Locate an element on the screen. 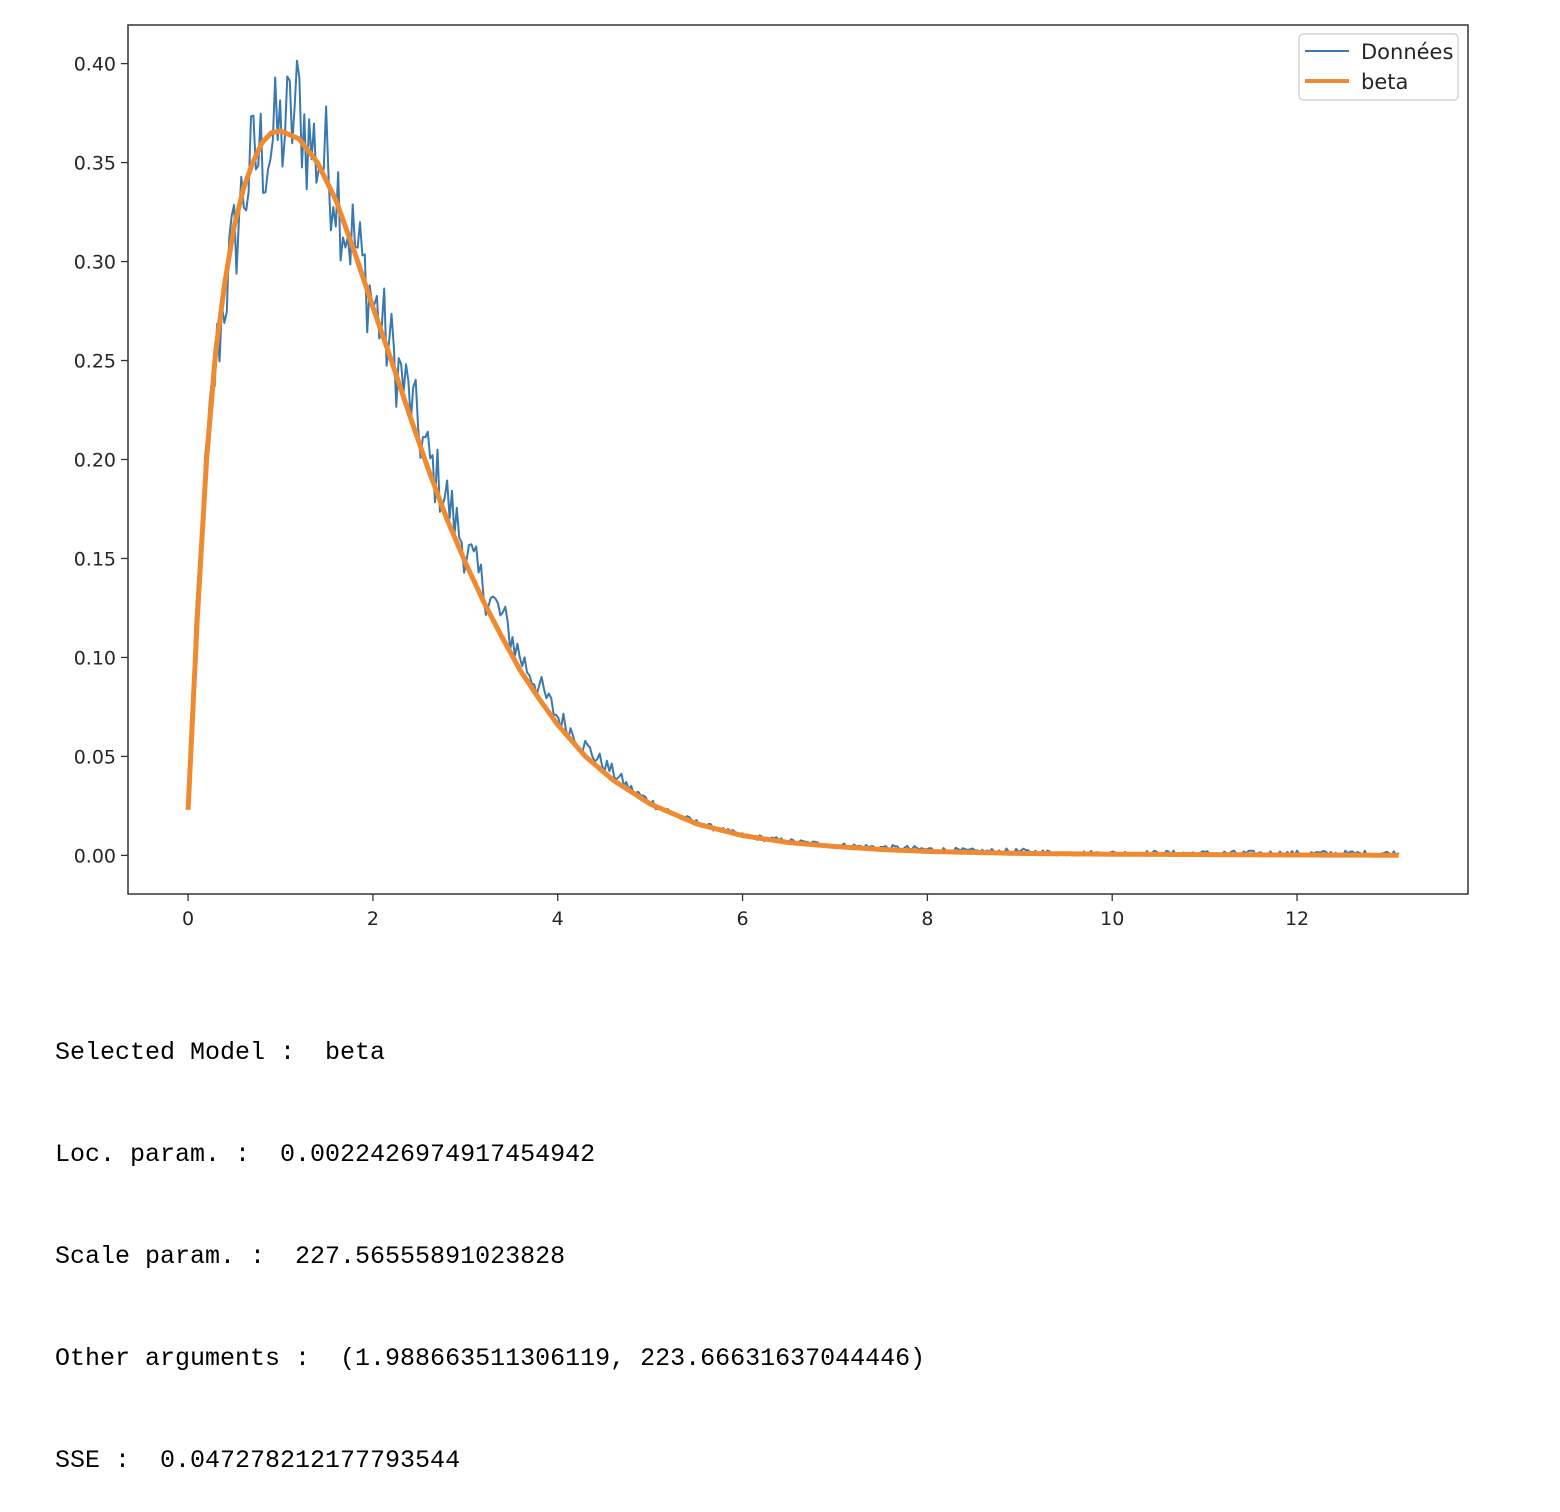 Image resolution: width=1560 pixels, height=1512 pixels. legend-label-donnees: Données is located at coordinates (1407, 52).